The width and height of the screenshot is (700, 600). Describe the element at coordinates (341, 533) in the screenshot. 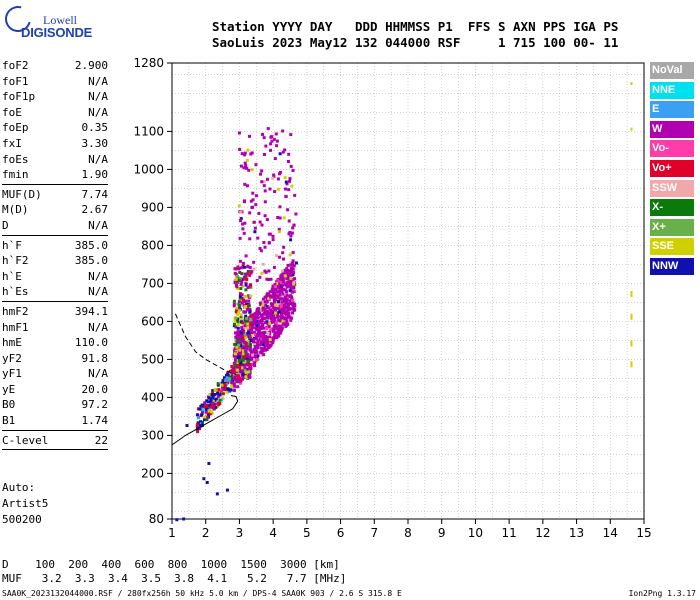

I see `x-tick-label: 6` at that location.